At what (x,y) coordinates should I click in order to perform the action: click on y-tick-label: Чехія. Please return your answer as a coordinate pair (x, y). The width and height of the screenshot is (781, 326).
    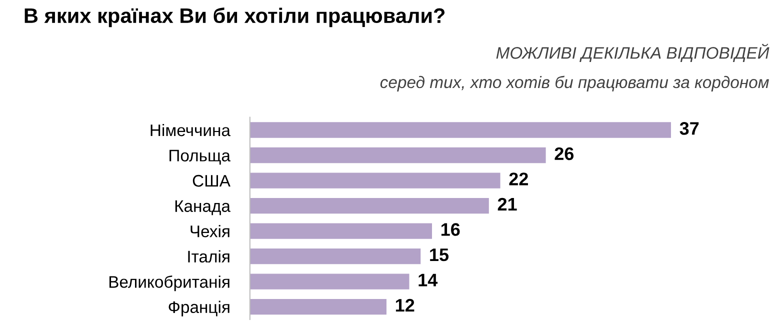
    Looking at the image, I should click on (210, 231).